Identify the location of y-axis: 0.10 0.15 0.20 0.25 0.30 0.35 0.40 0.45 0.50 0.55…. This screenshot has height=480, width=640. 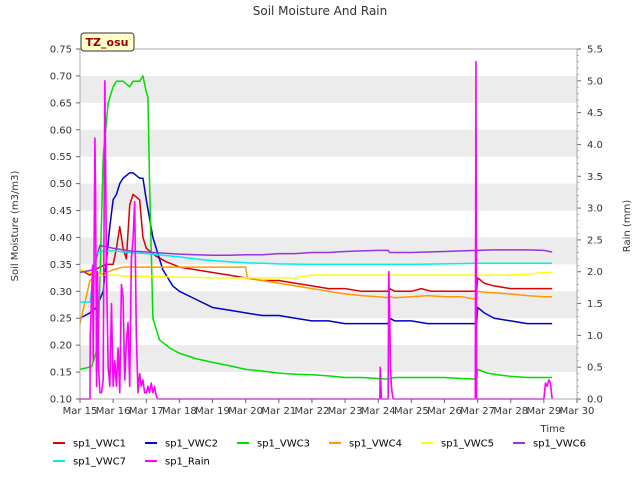
(65, 225).